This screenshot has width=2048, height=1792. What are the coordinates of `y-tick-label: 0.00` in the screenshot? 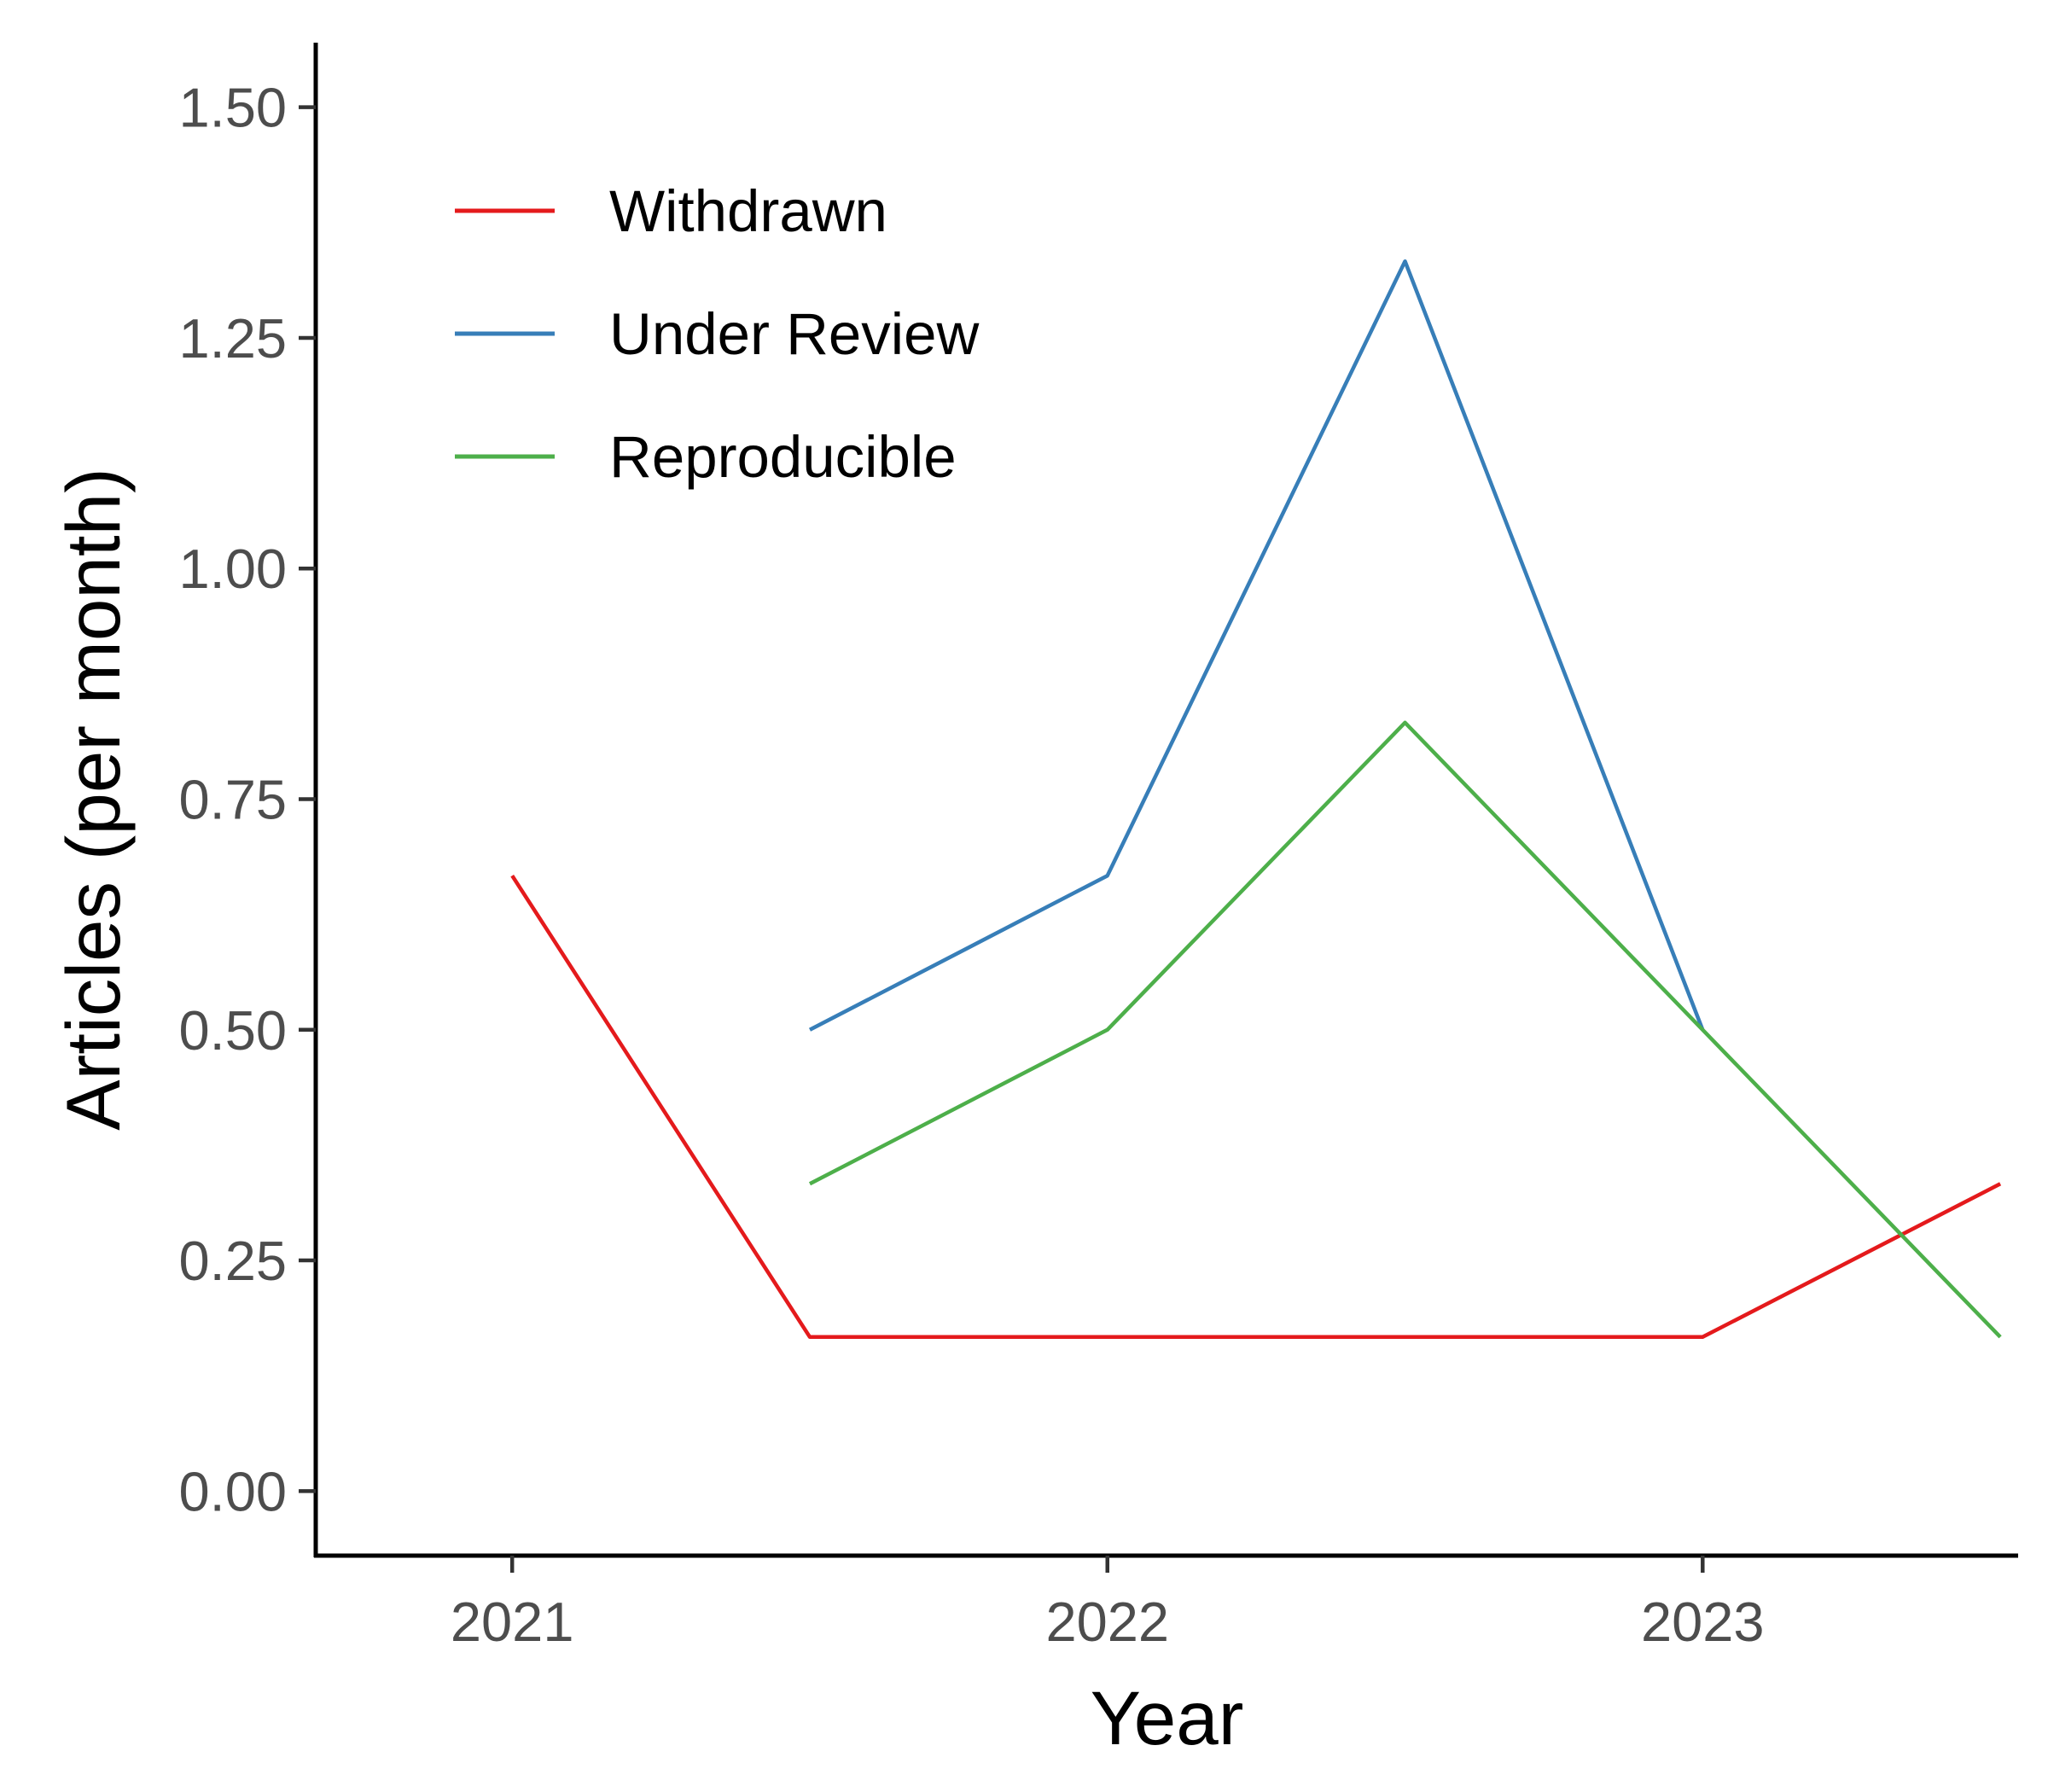 It's located at (233, 1491).